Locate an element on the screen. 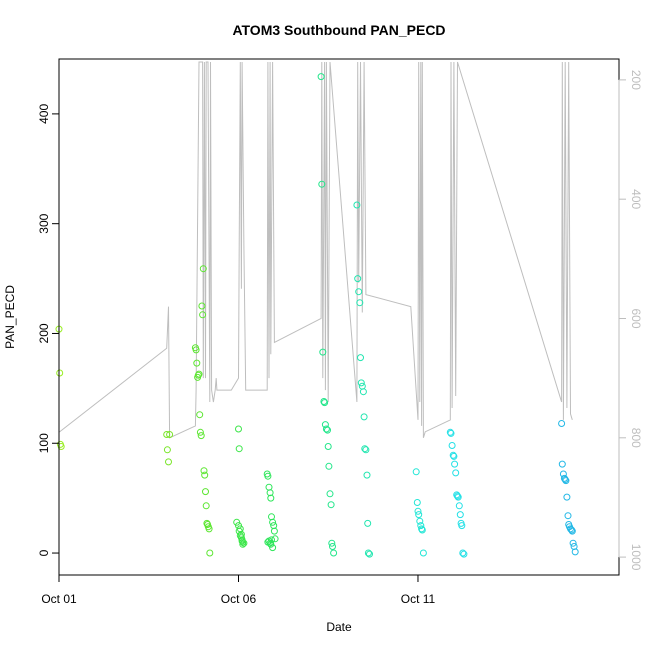  y2-tick-label: 400 is located at coordinates (636, 199).